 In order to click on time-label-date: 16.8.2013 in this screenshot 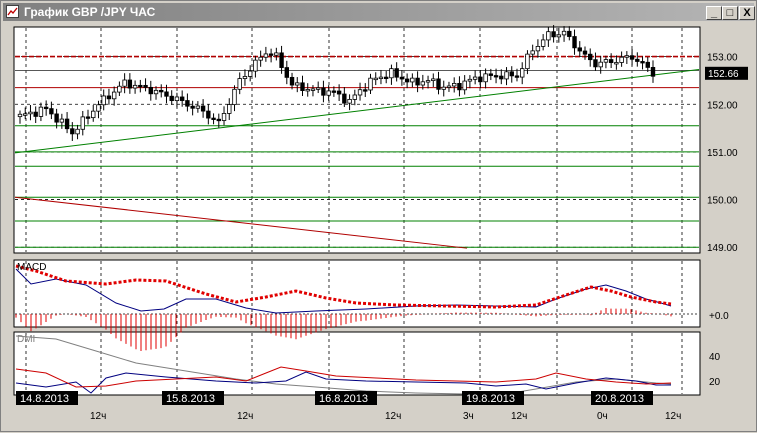, I will do `click(343, 399)`.